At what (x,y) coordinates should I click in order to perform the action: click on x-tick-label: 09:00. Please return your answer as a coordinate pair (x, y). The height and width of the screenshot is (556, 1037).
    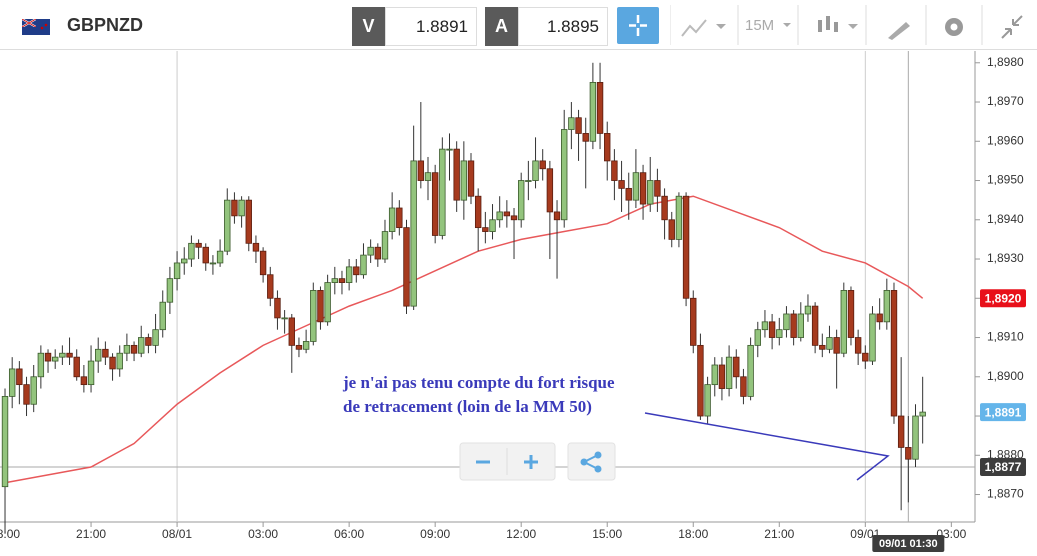
    Looking at the image, I should click on (435, 534).